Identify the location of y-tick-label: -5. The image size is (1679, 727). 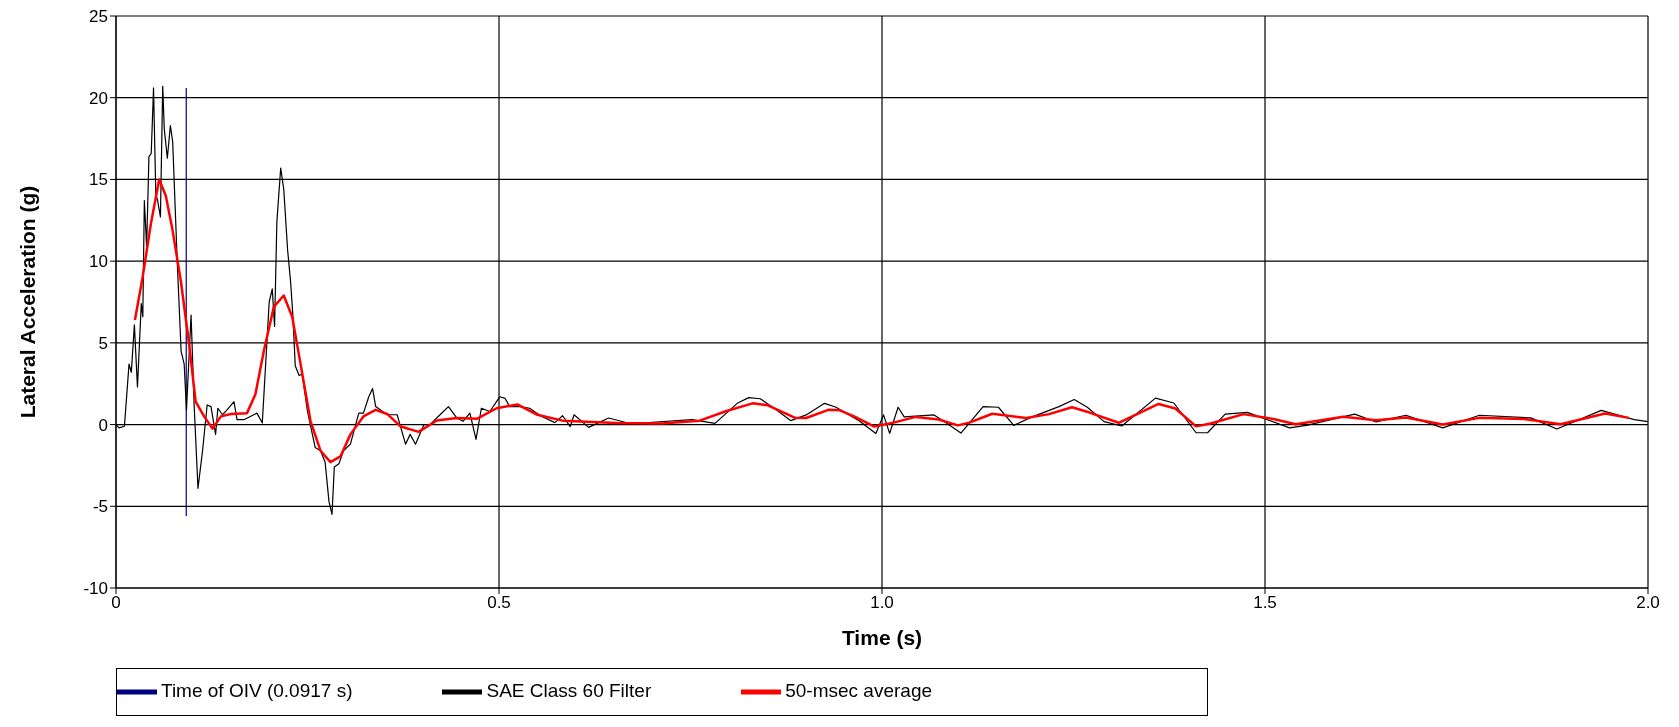
(100, 507).